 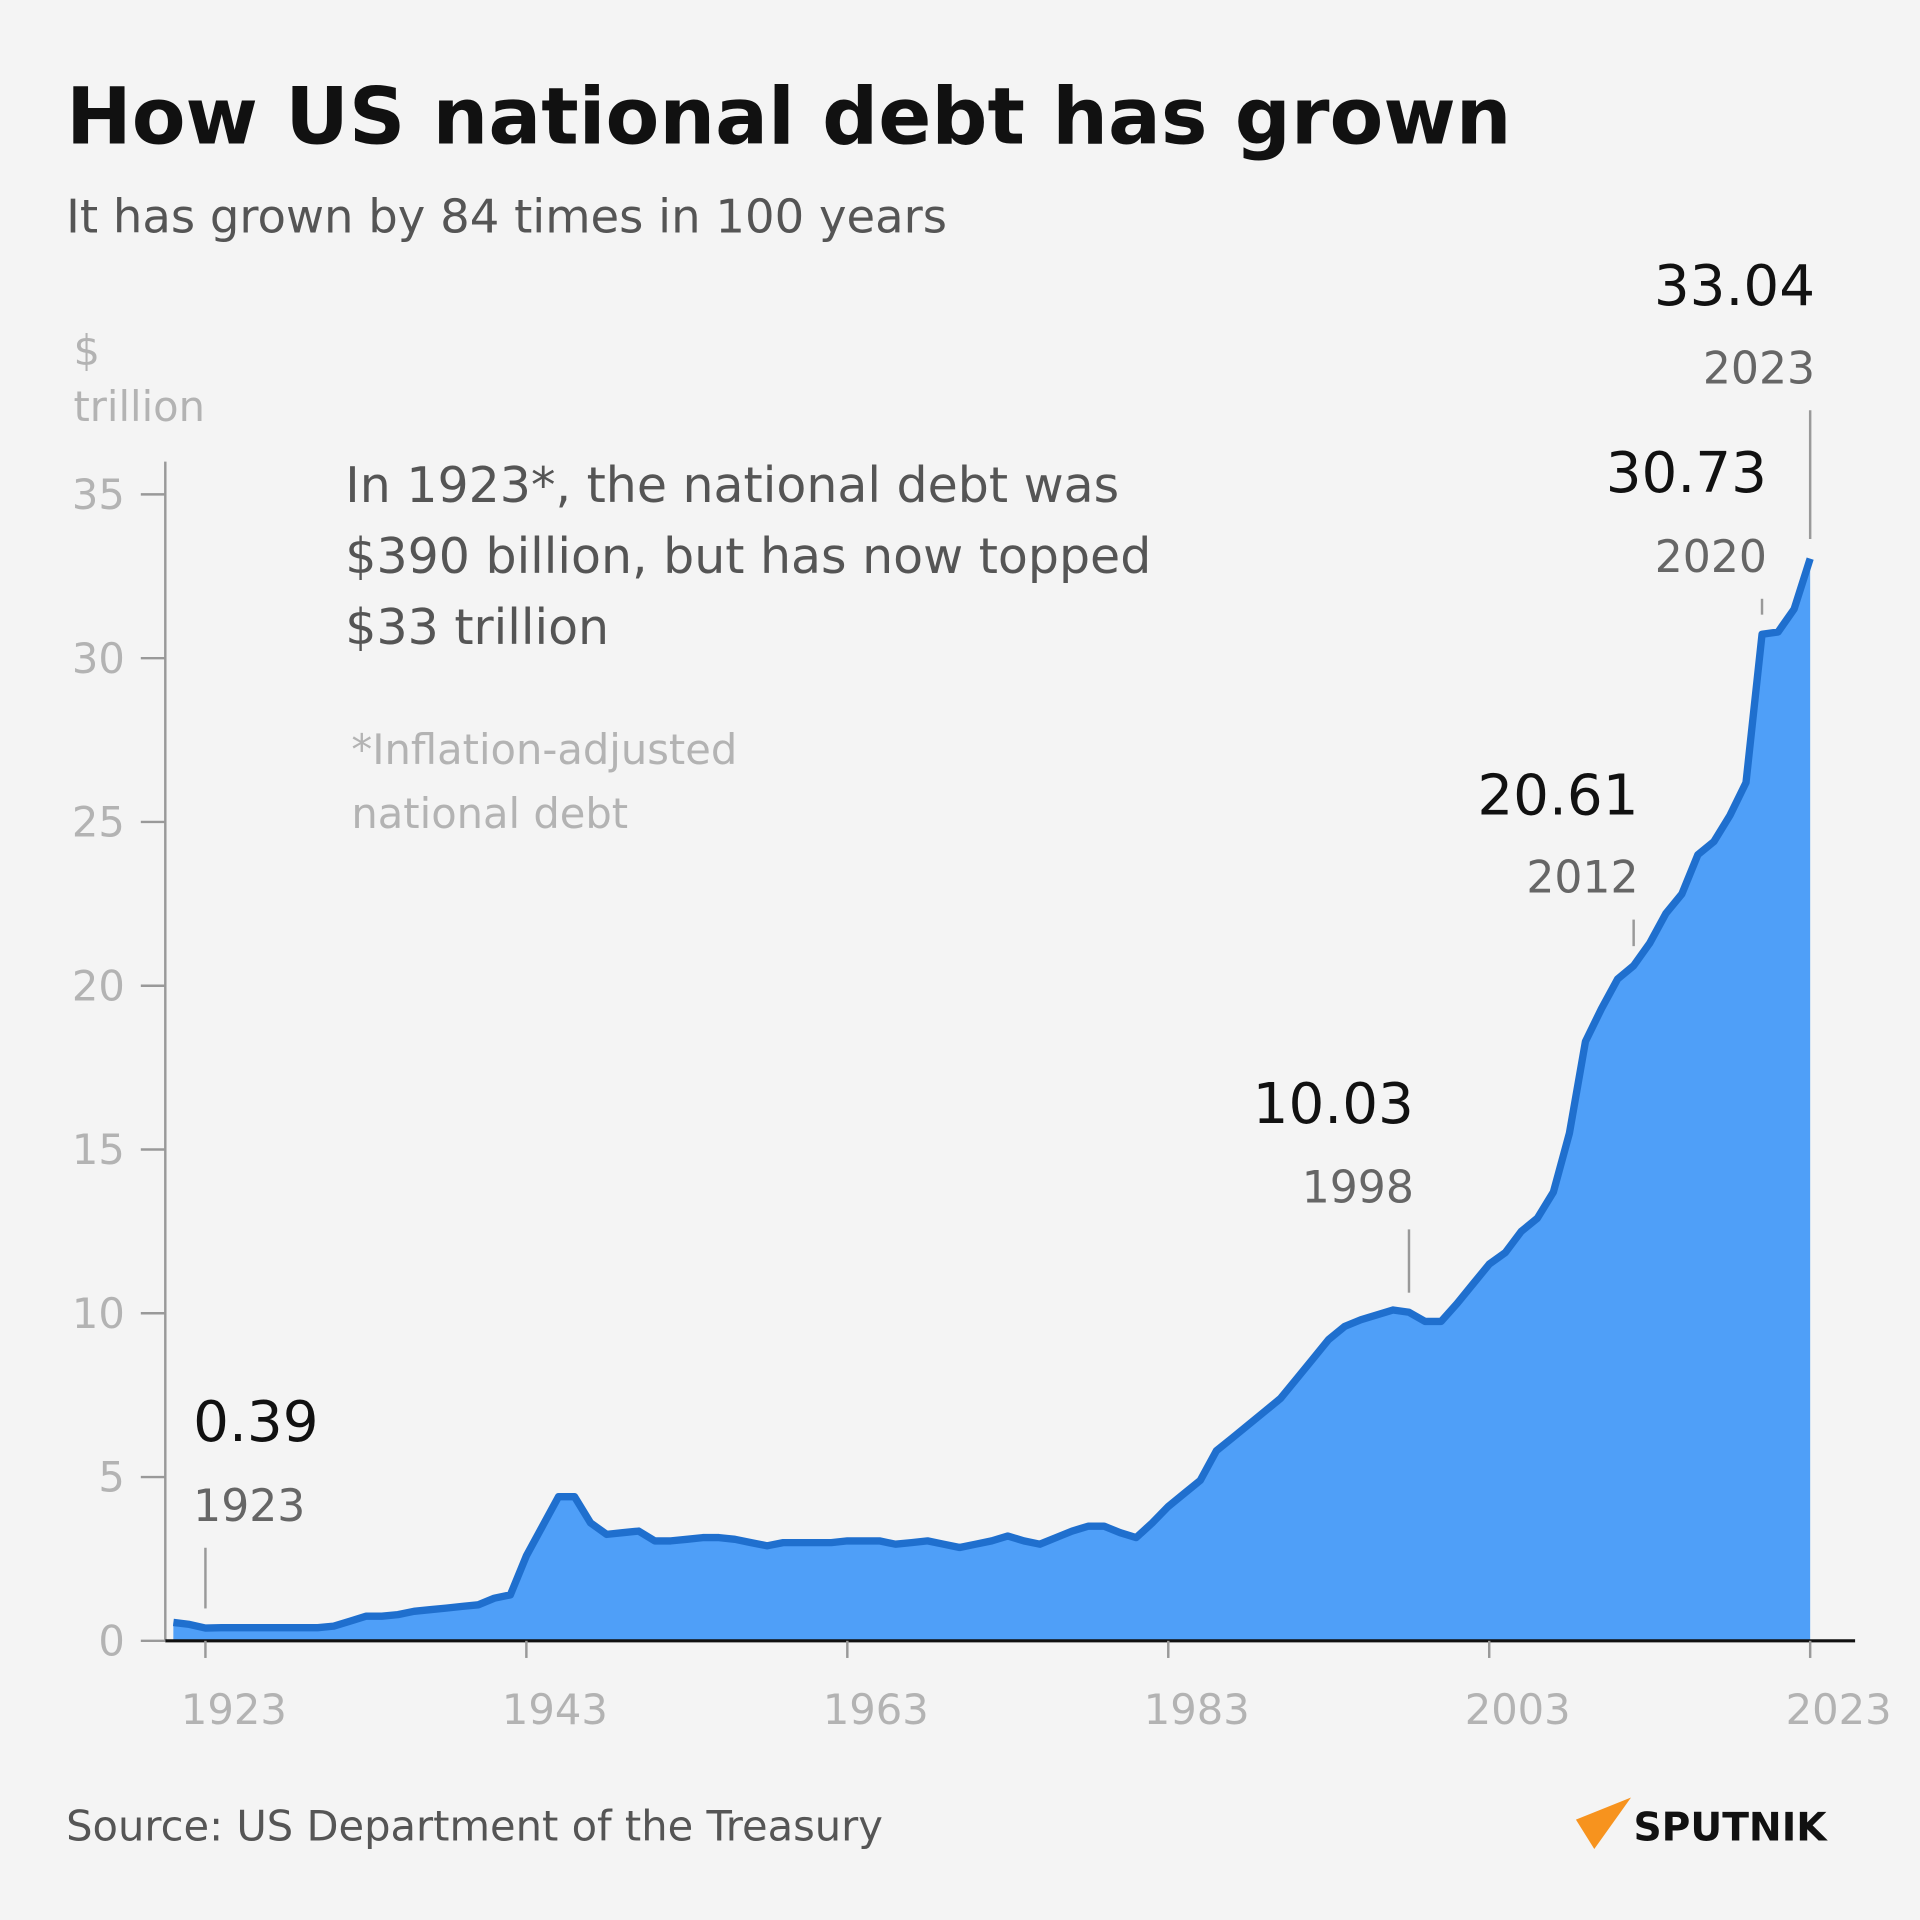 I want to click on y-tick-label: 20, so click(x=98, y=985).